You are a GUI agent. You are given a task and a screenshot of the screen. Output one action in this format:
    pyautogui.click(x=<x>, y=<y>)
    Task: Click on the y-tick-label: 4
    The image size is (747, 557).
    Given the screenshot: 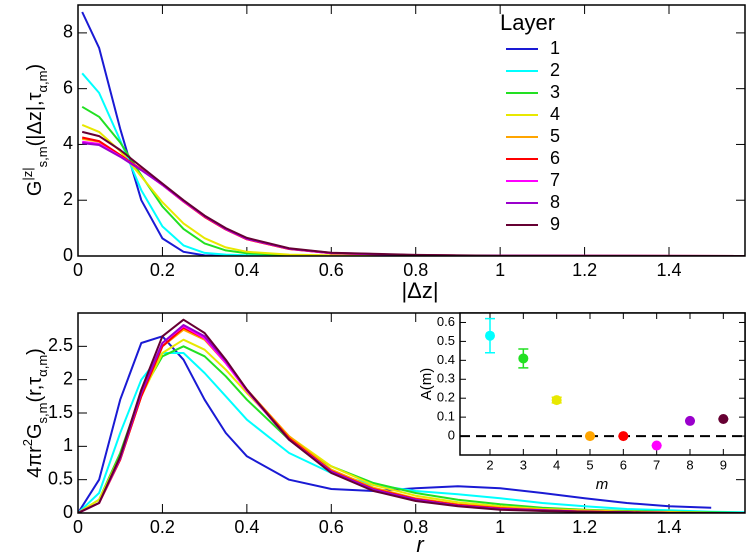 What is the action you would take?
    pyautogui.click(x=68, y=143)
    